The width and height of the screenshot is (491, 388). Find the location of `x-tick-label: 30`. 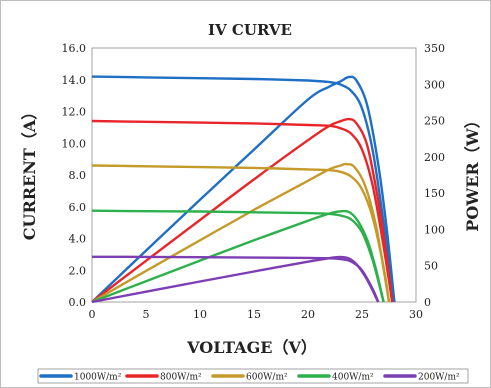

x-tick-label: 30 is located at coordinates (416, 314).